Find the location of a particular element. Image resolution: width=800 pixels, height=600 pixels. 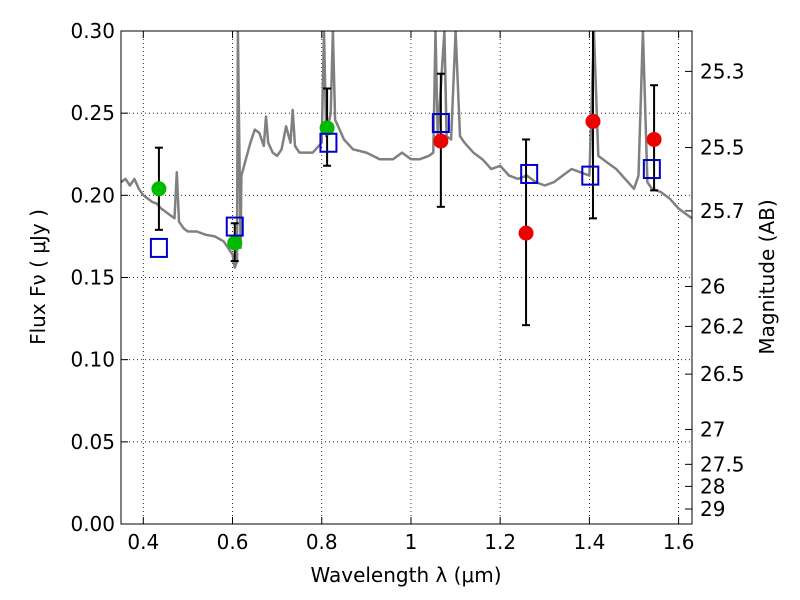

right-axis-label: Magnitude (AB) is located at coordinates (767, 276).